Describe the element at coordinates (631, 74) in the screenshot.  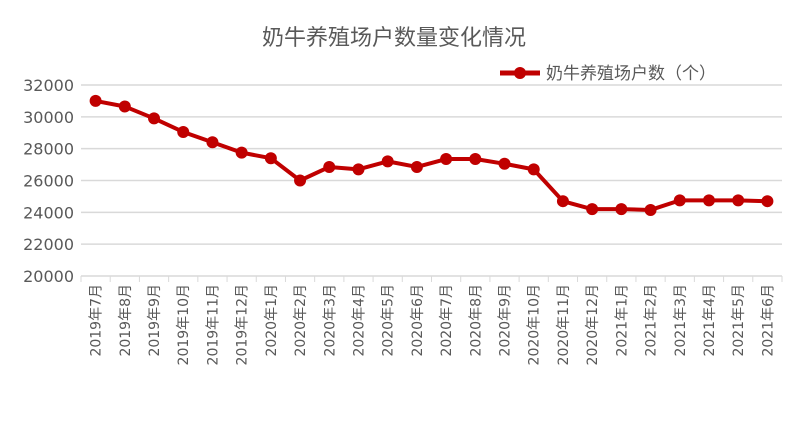
I see `legend-label: 奶牛养殖场户数（个）` at that location.